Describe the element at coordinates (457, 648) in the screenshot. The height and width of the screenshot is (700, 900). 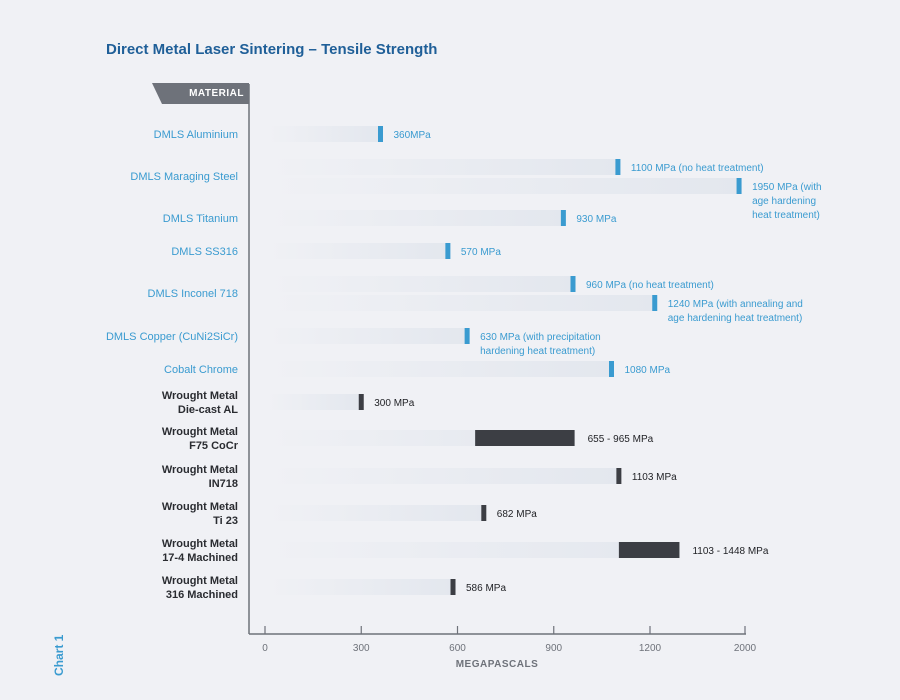
I see `x-tick-label: 600` at that location.